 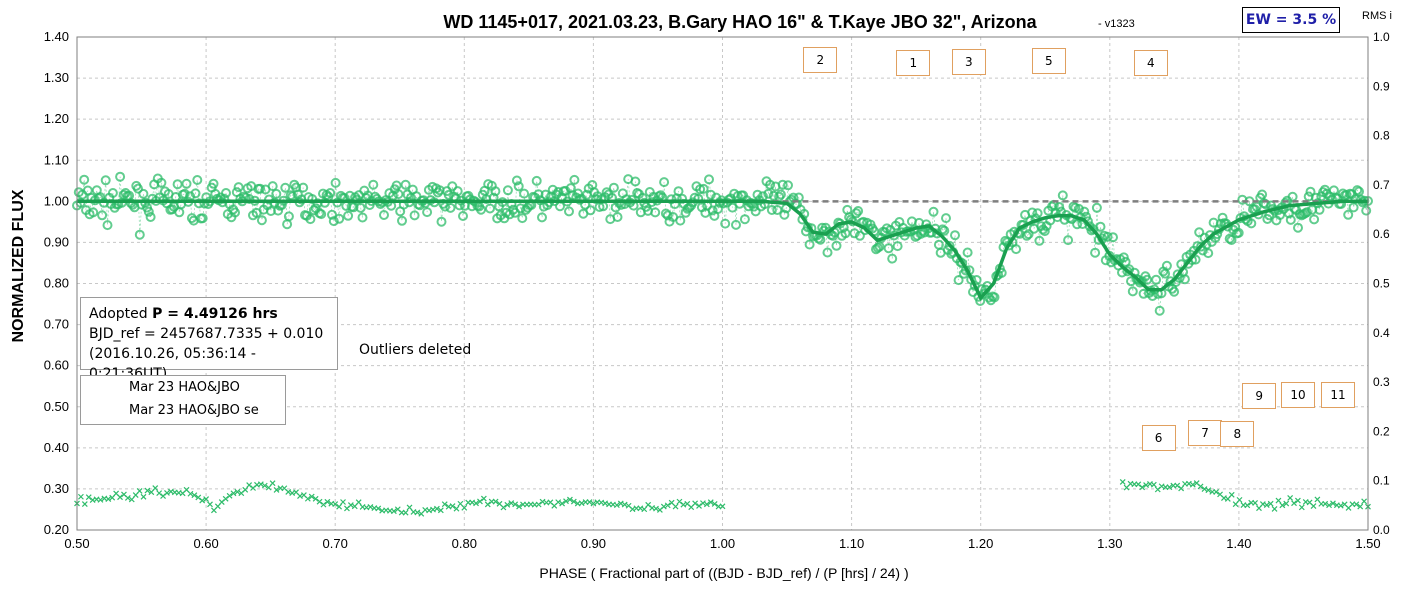 What do you see at coordinates (1297, 394) in the screenshot?
I see `dip-marker-10: 10` at bounding box center [1297, 394].